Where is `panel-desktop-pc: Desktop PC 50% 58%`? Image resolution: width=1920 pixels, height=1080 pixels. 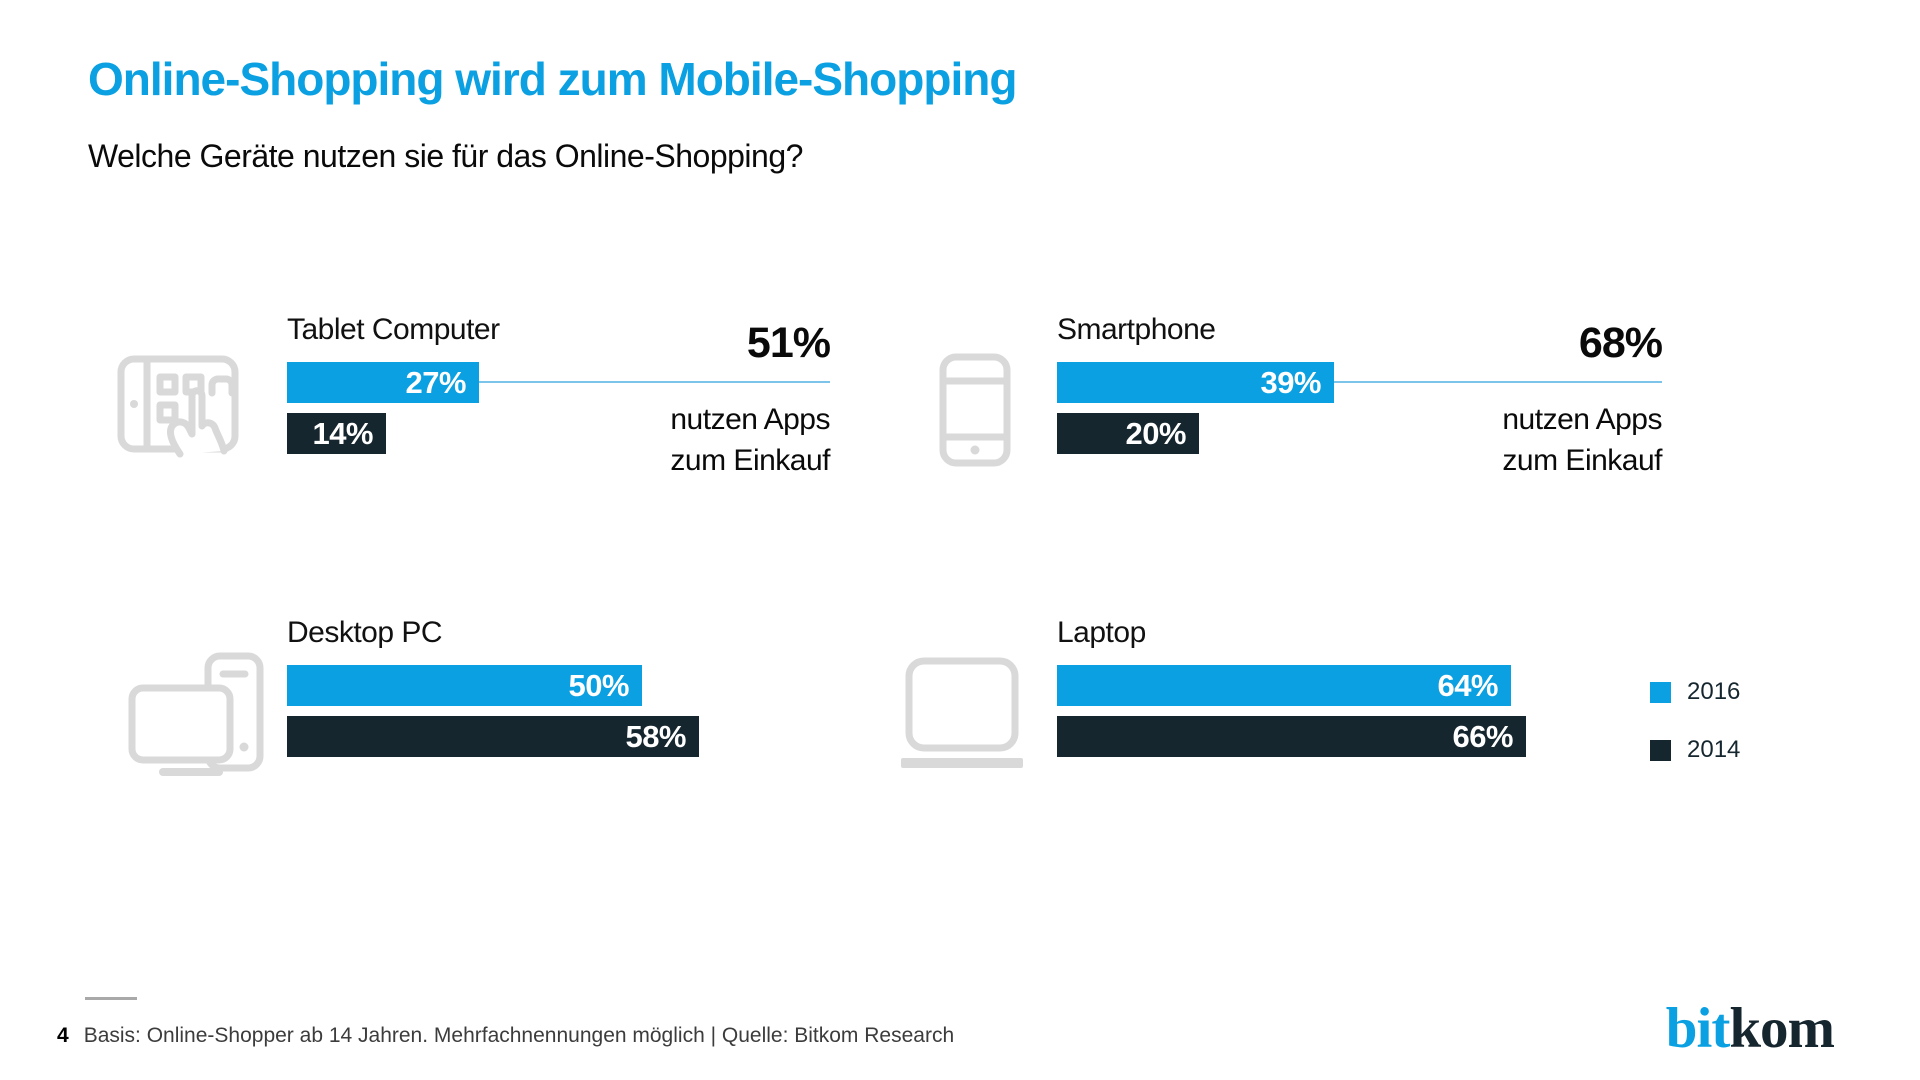
panel-desktop-pc: Desktop PC 50% 58% is located at coordinates (558, 691).